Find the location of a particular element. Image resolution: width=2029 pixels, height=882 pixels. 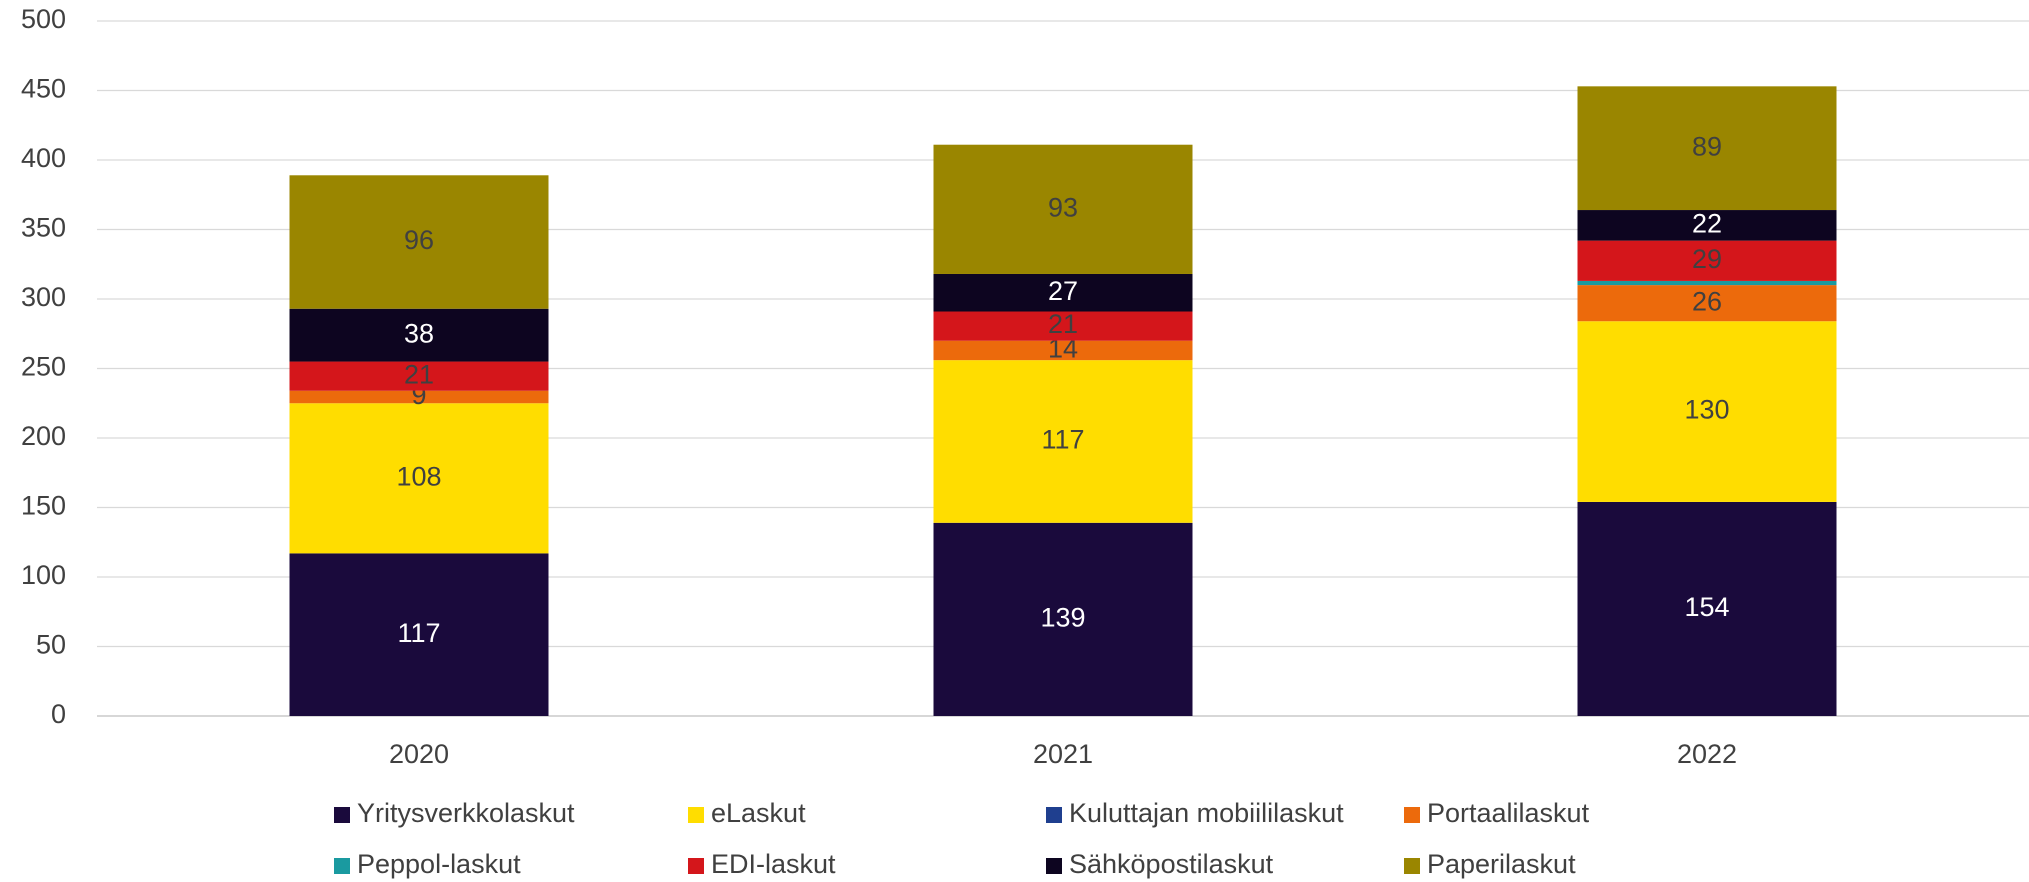

data-label: 38 is located at coordinates (419, 333).